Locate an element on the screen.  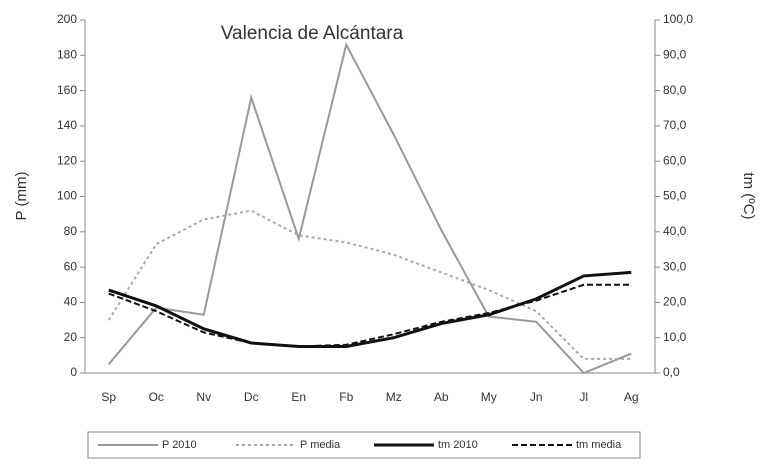
y2-tick-label: 20,0 is located at coordinates (675, 302).